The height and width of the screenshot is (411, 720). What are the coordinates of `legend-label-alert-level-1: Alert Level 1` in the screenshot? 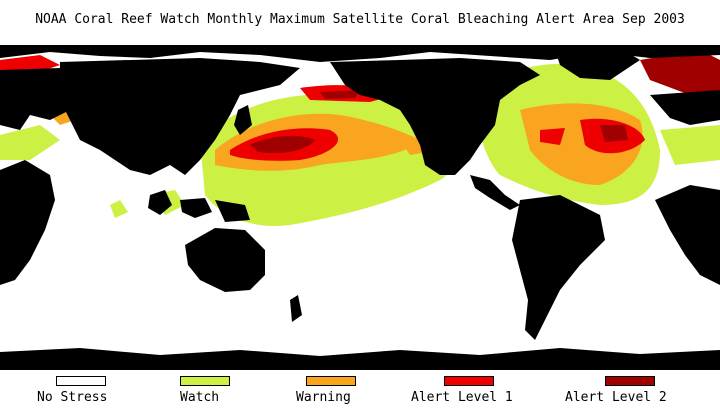 It's located at (462, 397).